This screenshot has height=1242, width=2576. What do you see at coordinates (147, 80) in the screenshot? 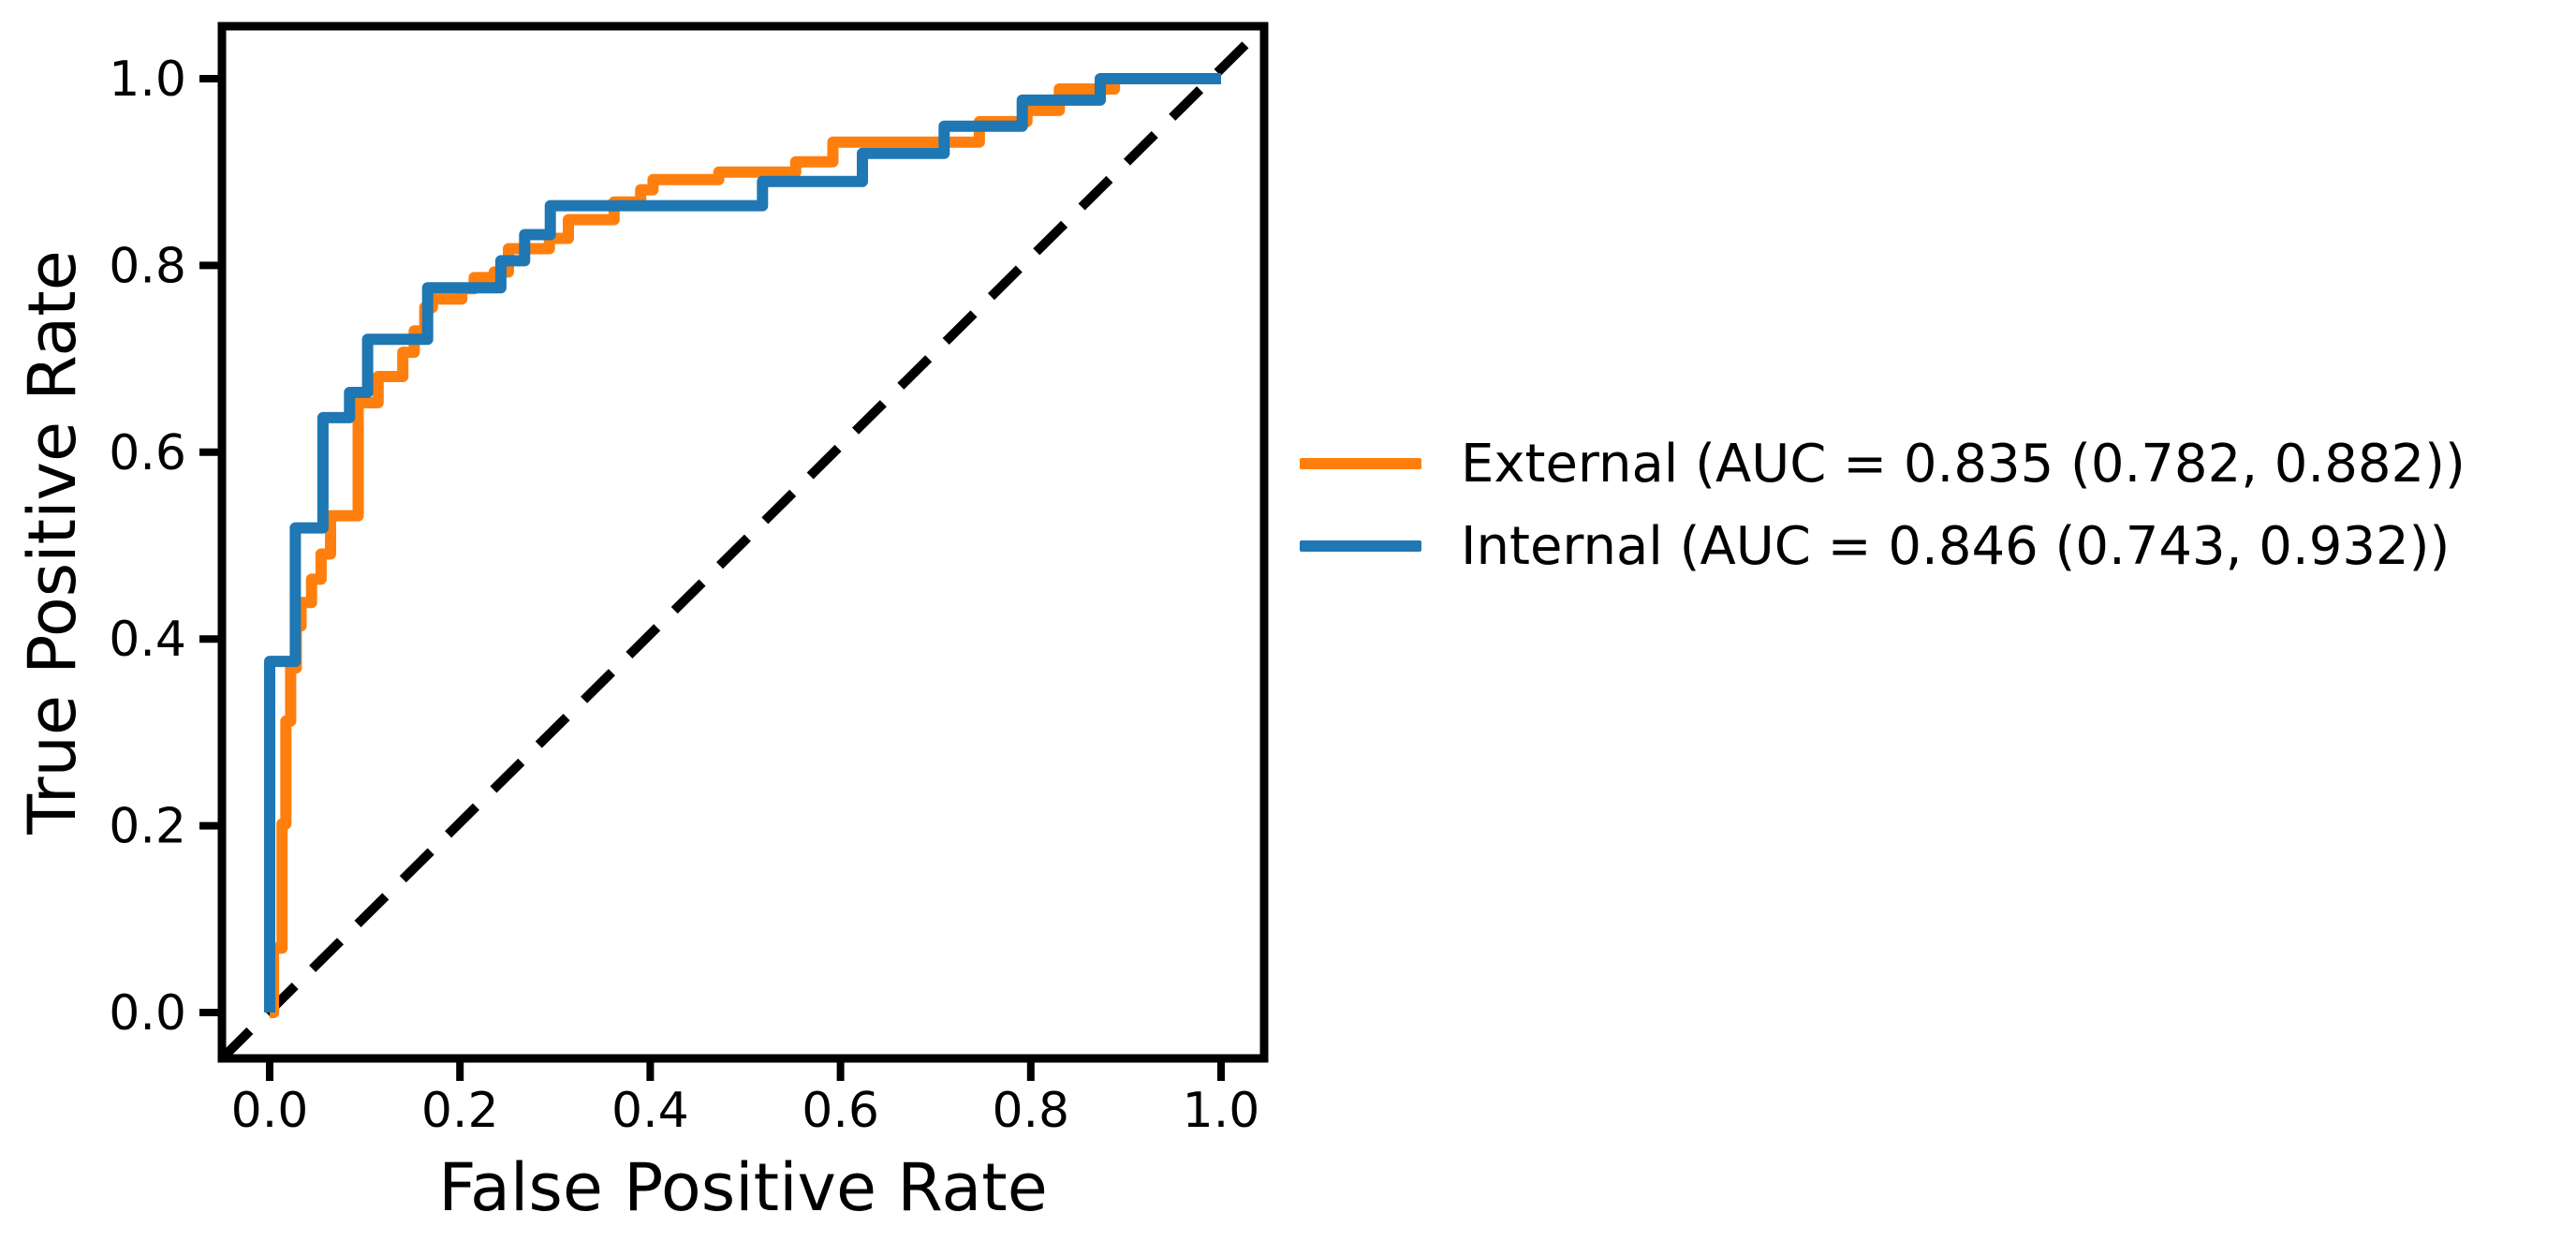
I see `y-tick-label: 1.0` at bounding box center [147, 80].